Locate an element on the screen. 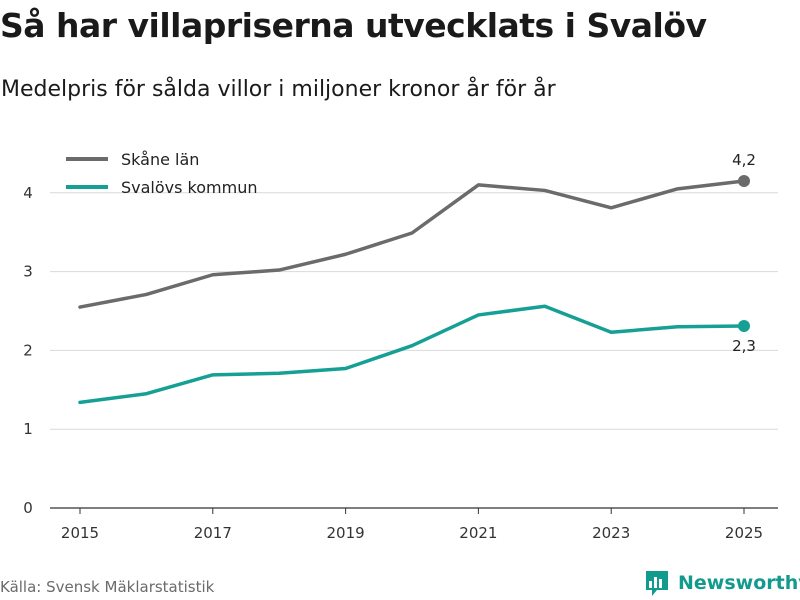 This screenshot has width=800, height=600. end-value-label: 4,2 is located at coordinates (744, 160).